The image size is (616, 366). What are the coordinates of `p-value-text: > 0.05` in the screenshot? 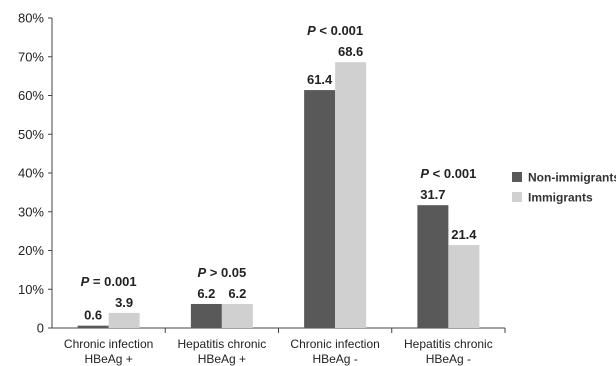 It's located at (226, 272).